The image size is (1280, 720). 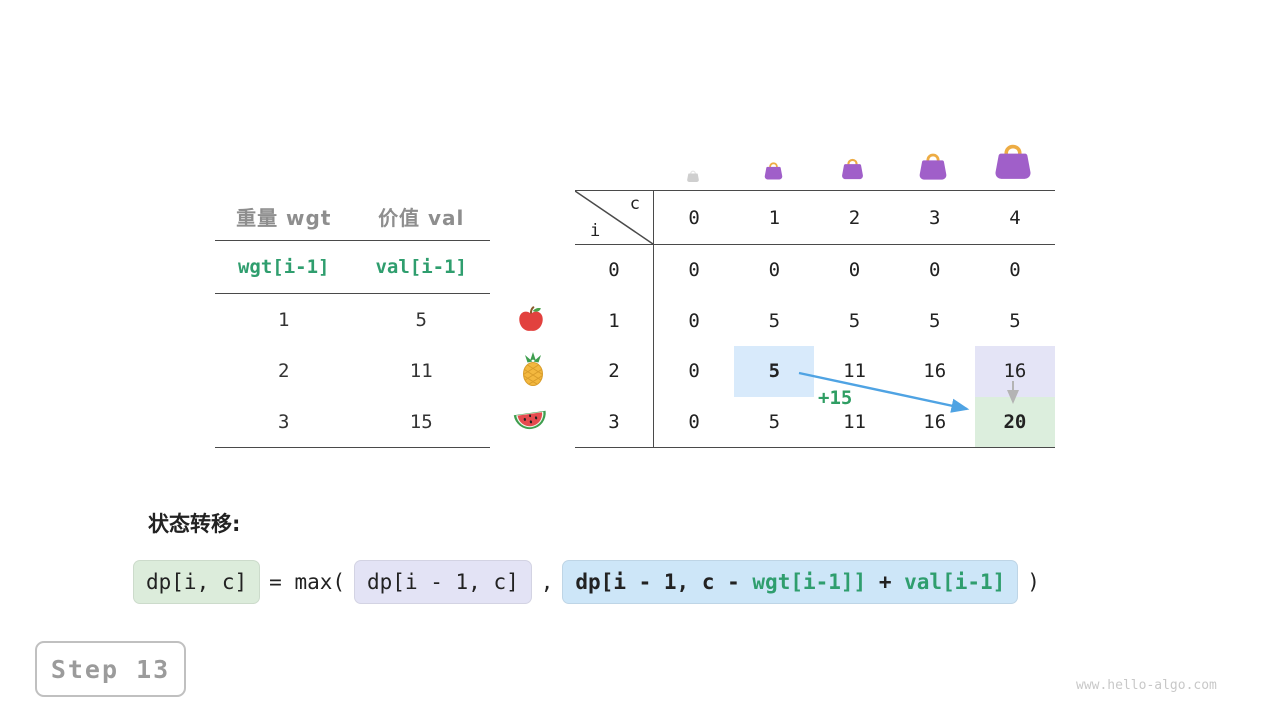 What do you see at coordinates (614, 217) in the screenshot?
I see `axis-corner-cell: c i` at bounding box center [614, 217].